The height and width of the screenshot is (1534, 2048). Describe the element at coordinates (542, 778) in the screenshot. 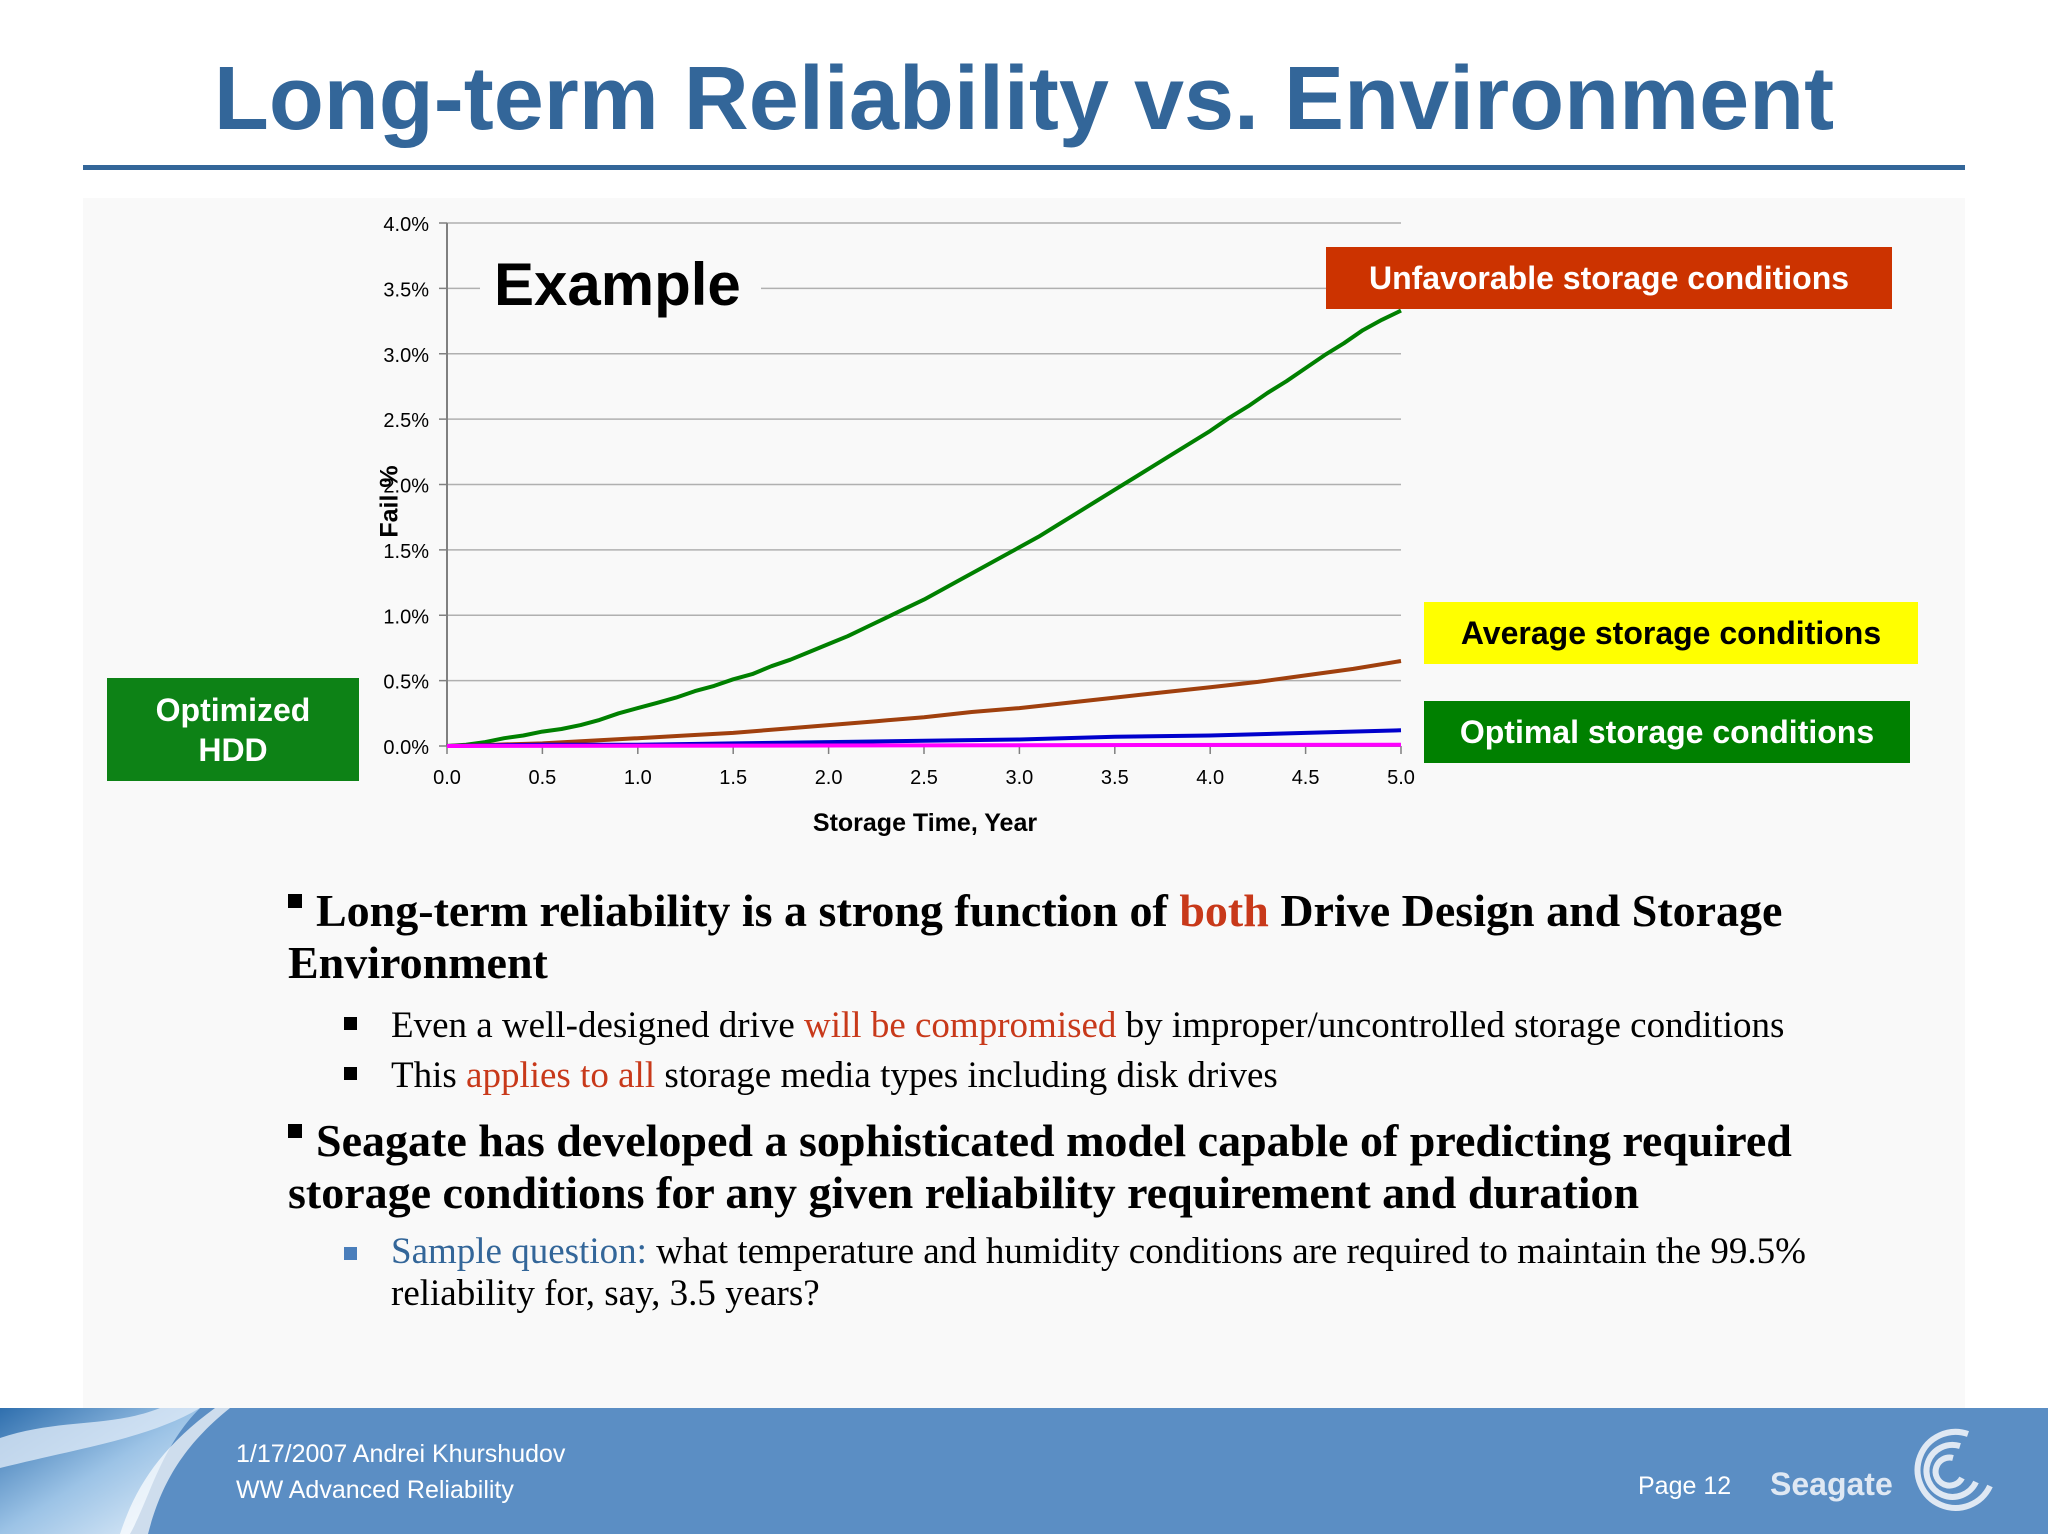

I see `x-tick-label: 0.5` at that location.